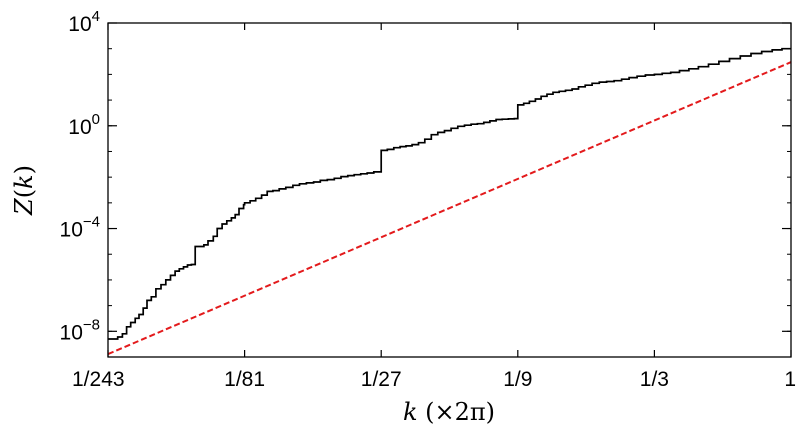  What do you see at coordinates (457, 412) in the screenshot?
I see `x-axis-title-suffix: (×2π)` at bounding box center [457, 412].